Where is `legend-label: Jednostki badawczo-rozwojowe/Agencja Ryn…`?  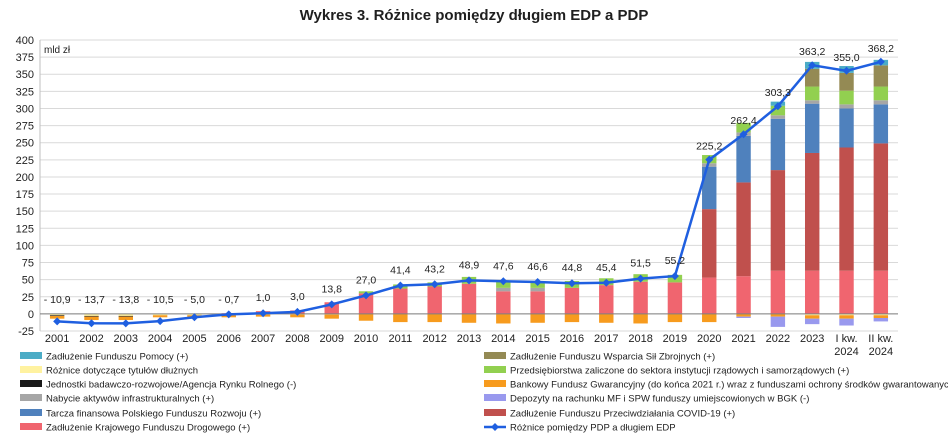 legend-label: Jednostki badawczo-rozwojowe/Agencja Ryn… is located at coordinates (171, 385).